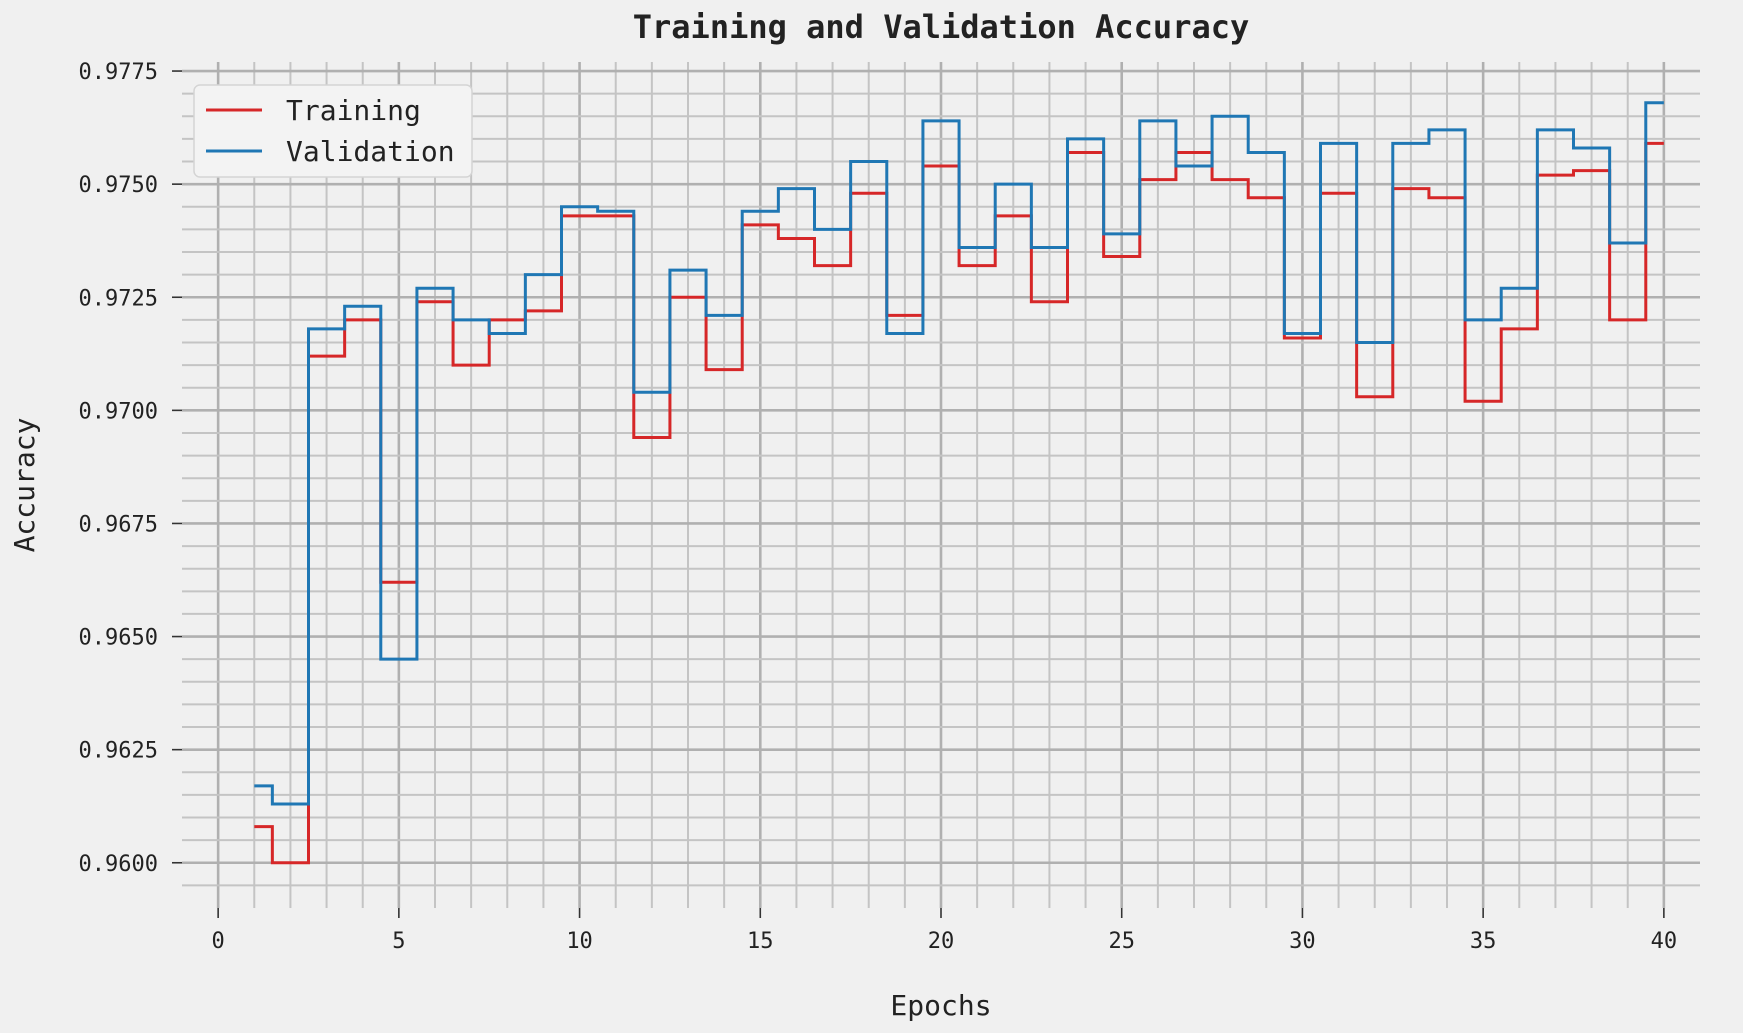 This screenshot has height=1033, width=1743. What do you see at coordinates (941, 941) in the screenshot?
I see `x-tick-label: 20` at bounding box center [941, 941].